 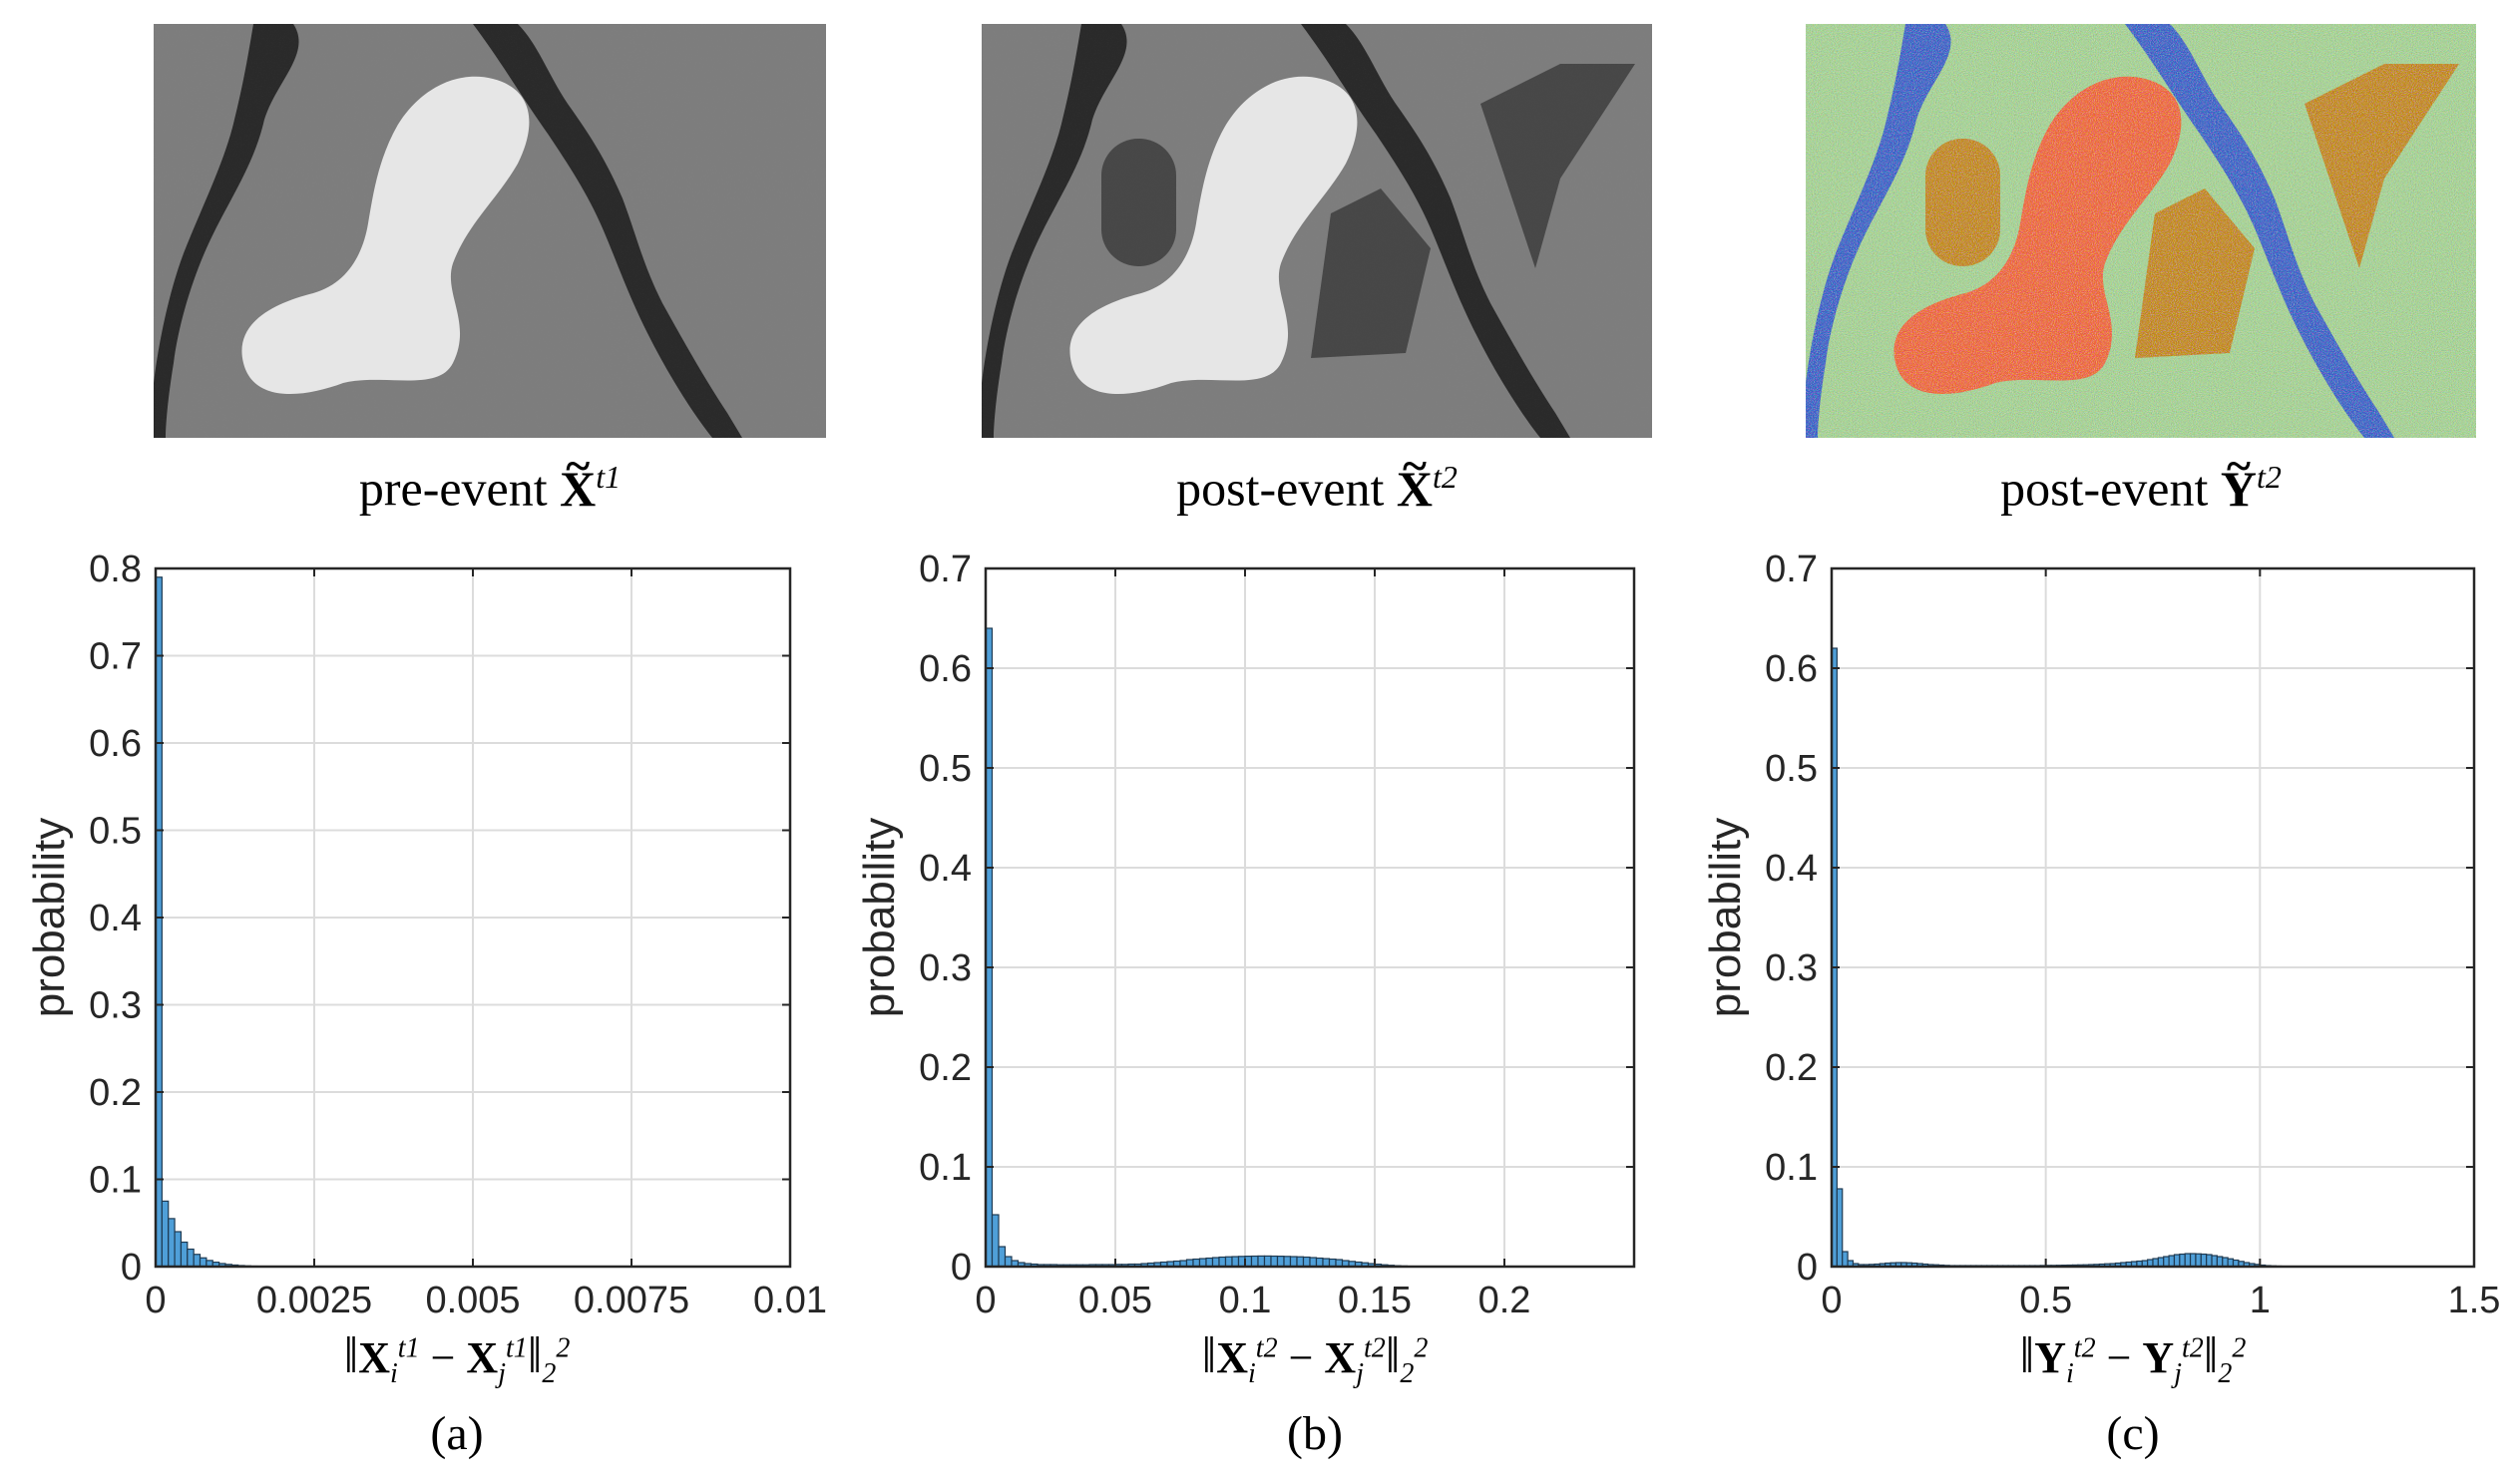 I want to click on xlabel-b: ‖Xit2 − Xjt2‖22, so click(x=1315, y=1358).